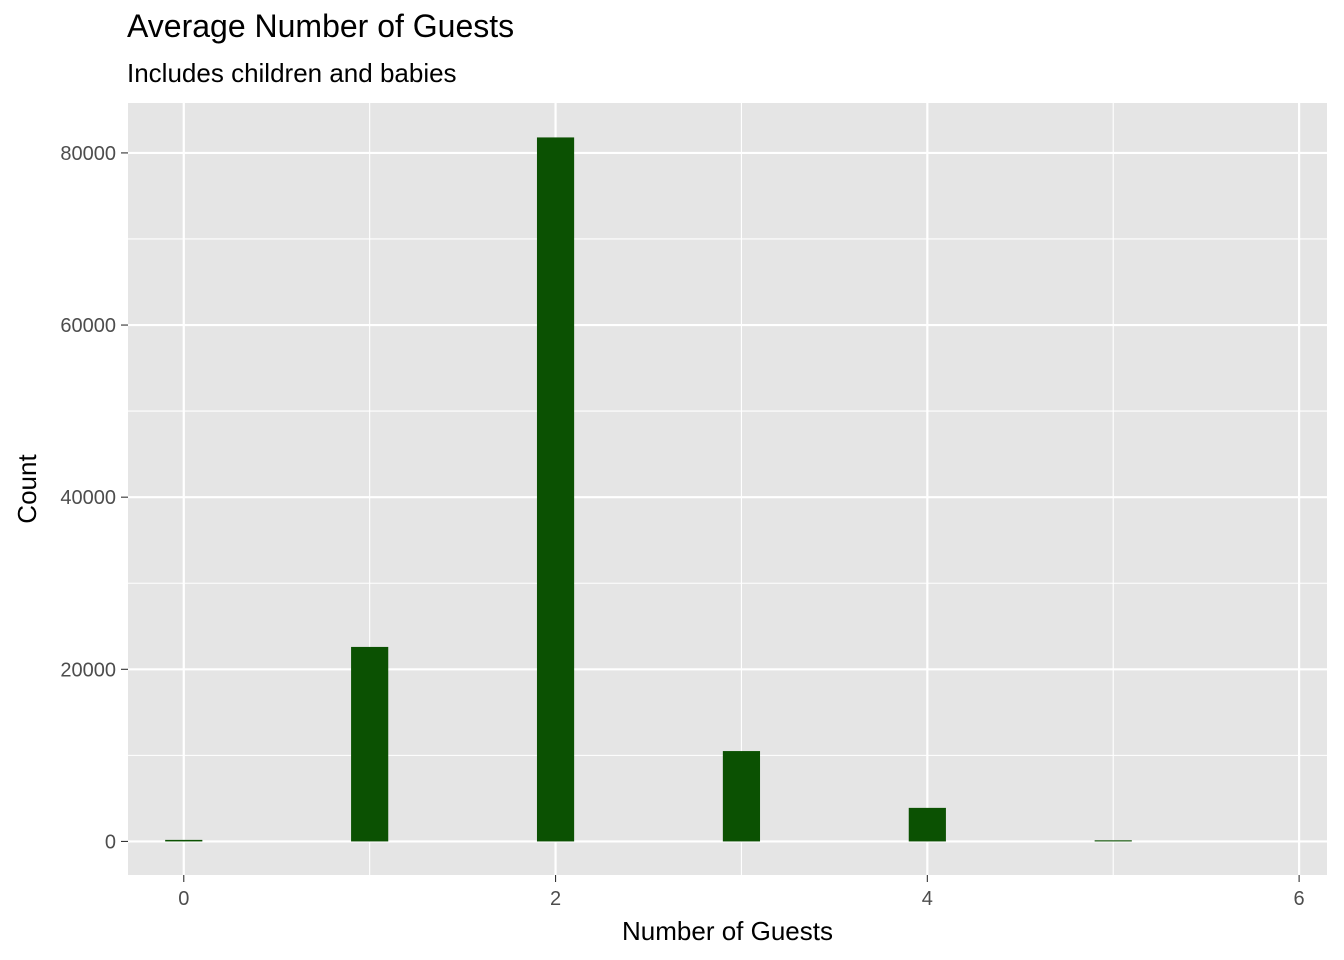 The image size is (1344, 960). What do you see at coordinates (183, 899) in the screenshot?
I see `x-tick-label: 0` at bounding box center [183, 899].